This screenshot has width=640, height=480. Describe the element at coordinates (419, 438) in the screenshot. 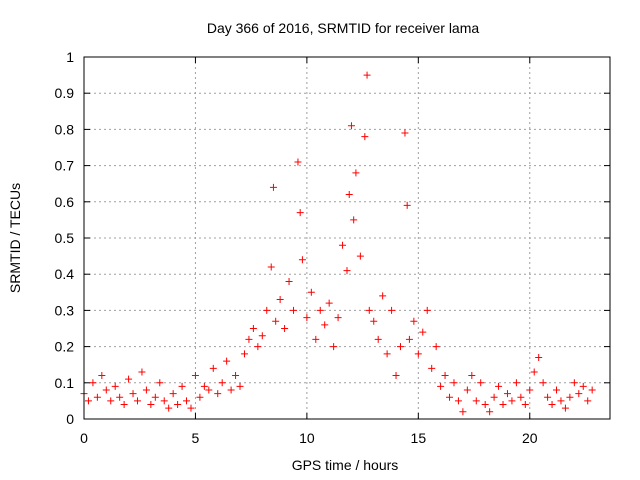

I see `x-tick-label: 15` at that location.